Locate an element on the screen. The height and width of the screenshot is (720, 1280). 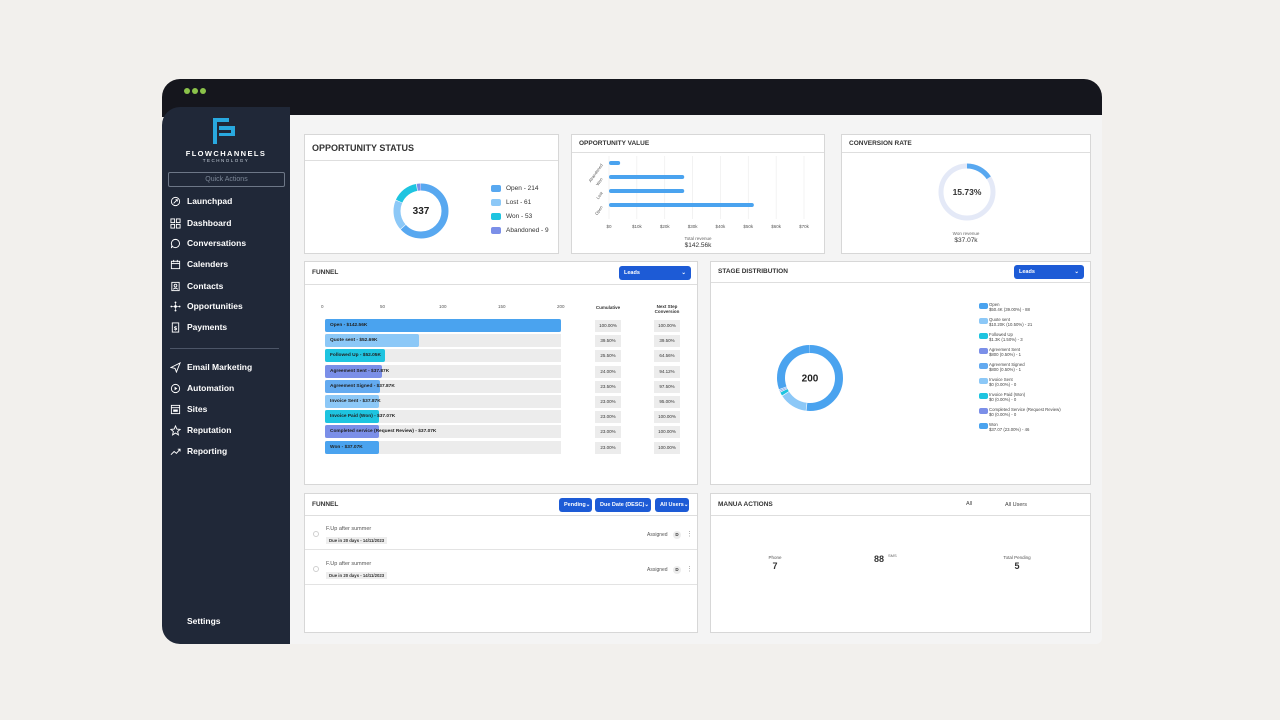
sidebar-divider is located at coordinates (224, 348).